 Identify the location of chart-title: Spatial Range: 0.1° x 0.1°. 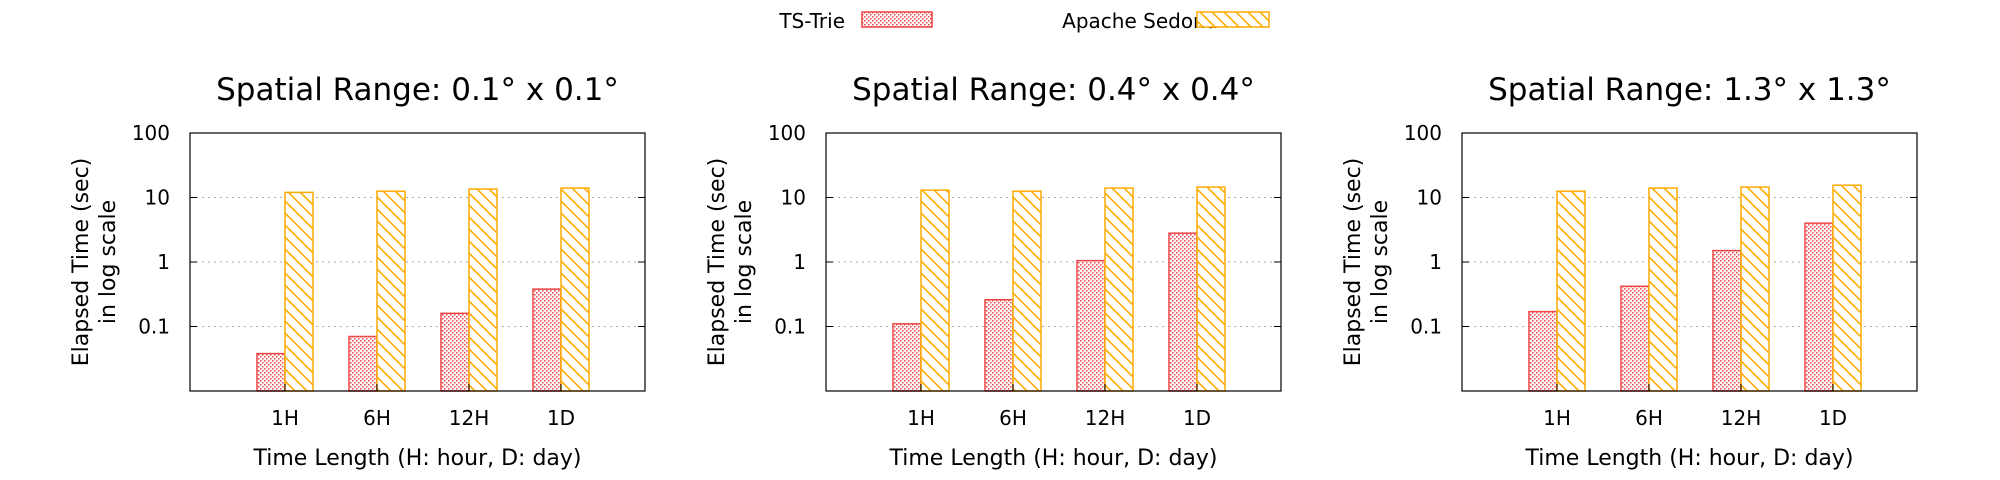
(417, 90).